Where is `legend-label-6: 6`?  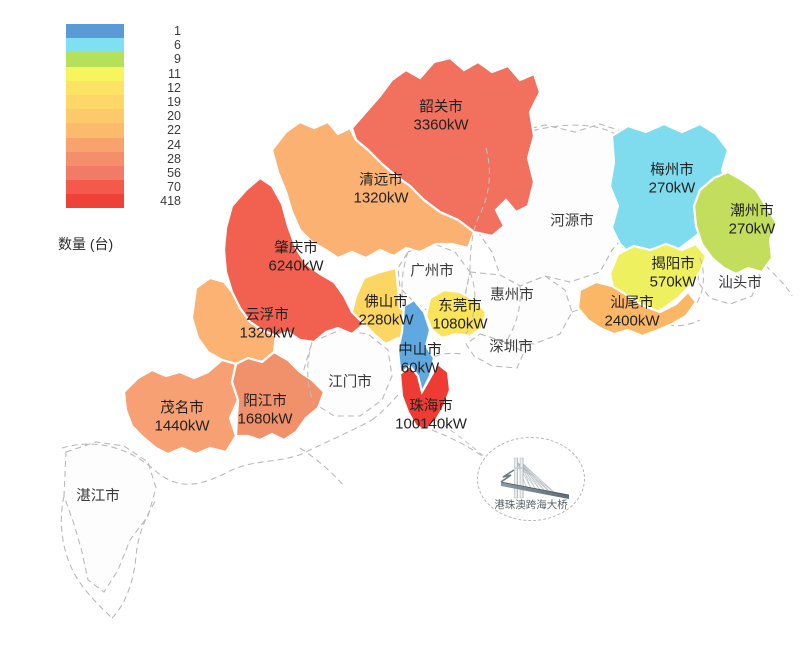
legend-label-6: 6 is located at coordinates (177, 45).